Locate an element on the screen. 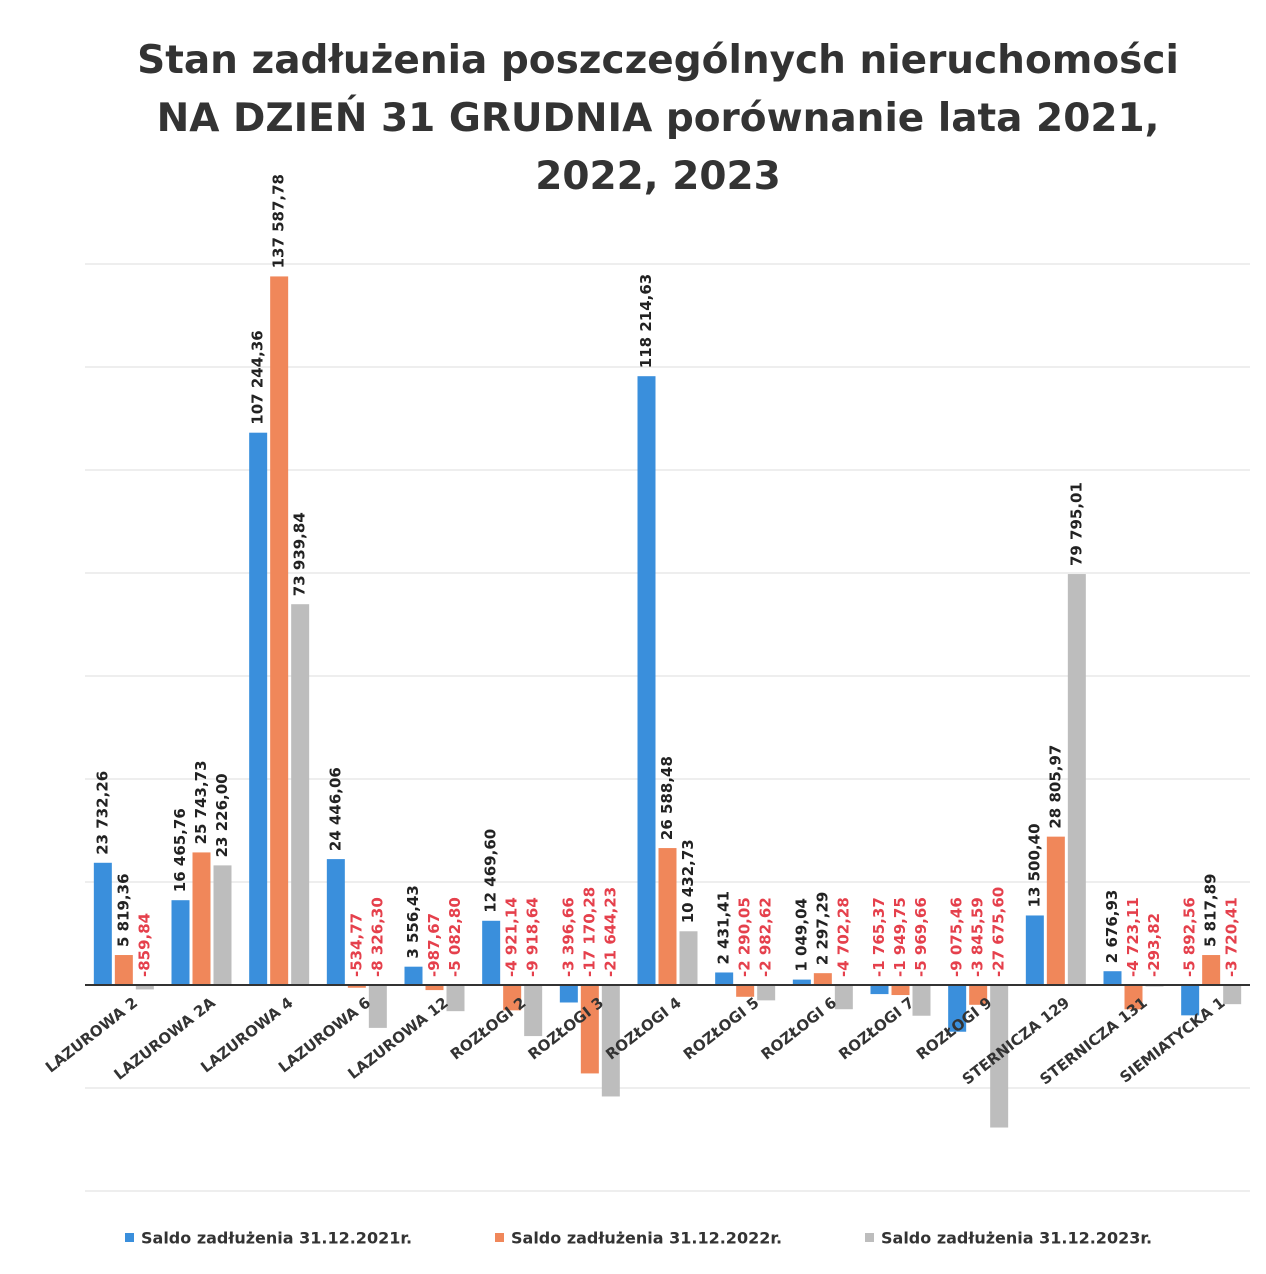 The image size is (1266, 1274). data-label: 13 500,40 is located at coordinates (1034, 865).